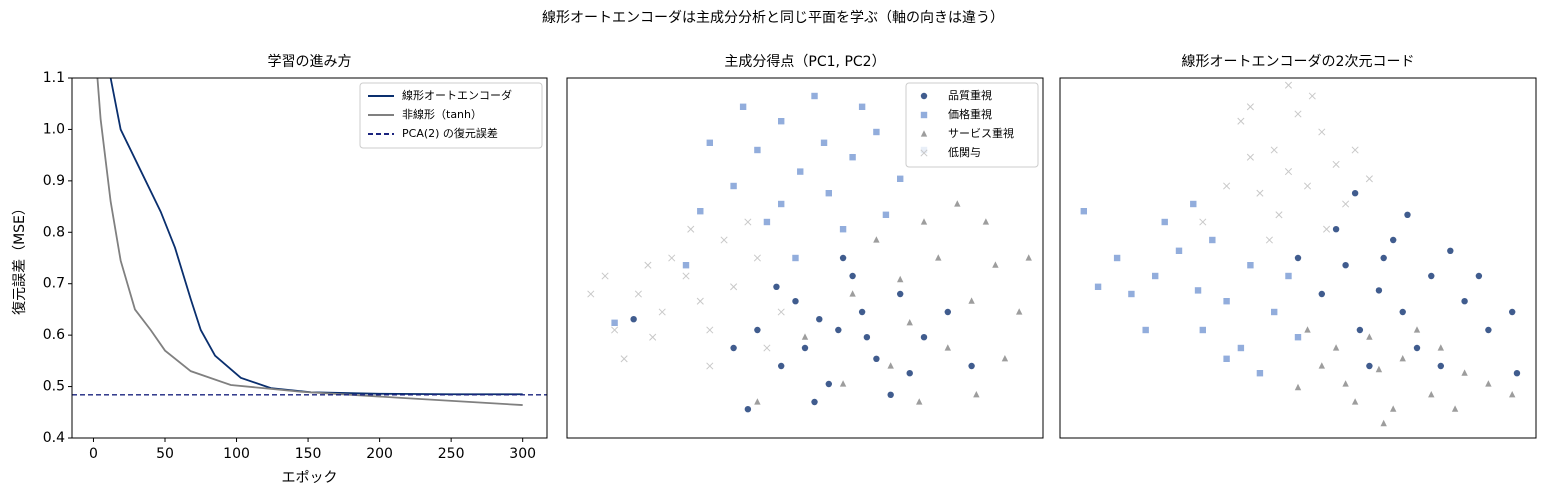 The width and height of the screenshot is (1547, 500). What do you see at coordinates (308, 454) in the screenshot?
I see `x-tick-label: 150` at bounding box center [308, 454].